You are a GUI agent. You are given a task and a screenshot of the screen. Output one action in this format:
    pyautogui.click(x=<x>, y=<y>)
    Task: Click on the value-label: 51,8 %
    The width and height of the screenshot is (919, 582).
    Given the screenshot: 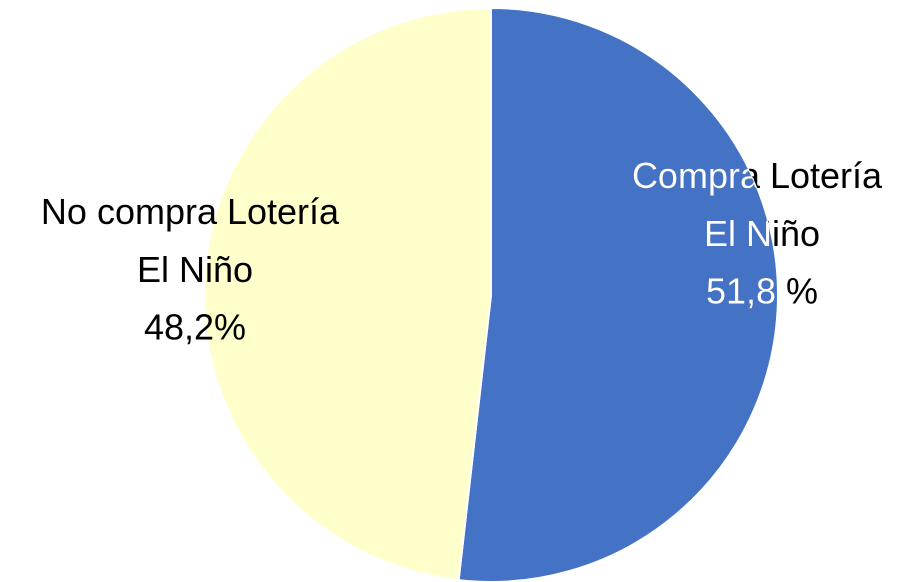 What is the action you would take?
    pyautogui.click(x=762, y=291)
    